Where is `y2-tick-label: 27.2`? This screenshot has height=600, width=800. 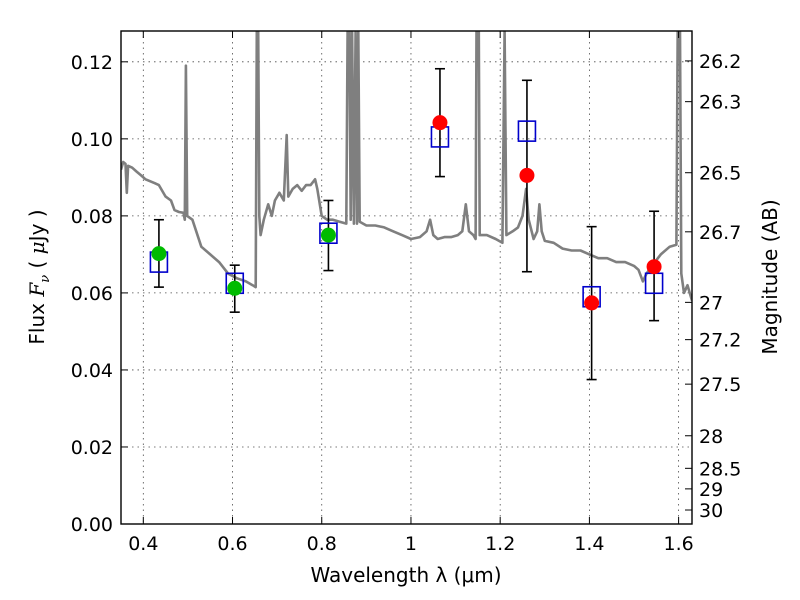
y2-tick-label: 27.2 is located at coordinates (720, 341).